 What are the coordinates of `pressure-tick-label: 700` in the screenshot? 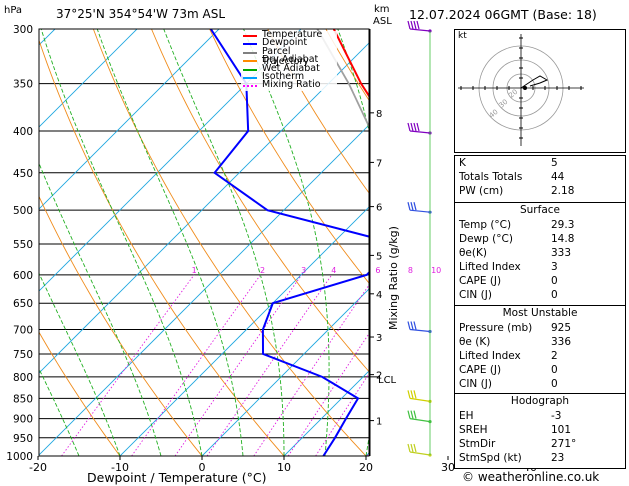 It's located at (23, 331).